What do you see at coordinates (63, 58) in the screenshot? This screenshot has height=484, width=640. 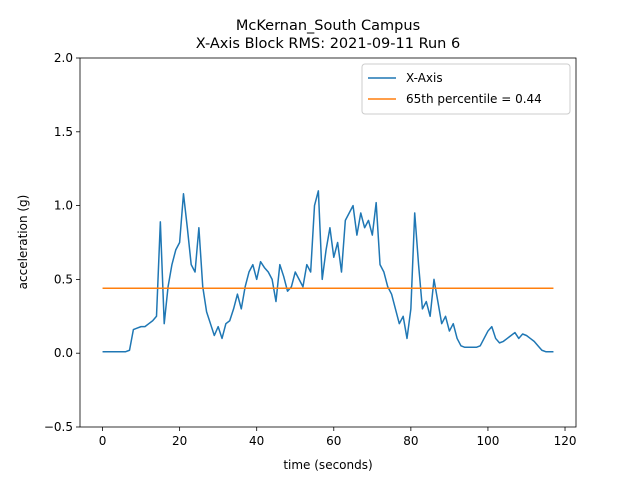 I see `y-tick-label: 2.0` at bounding box center [63, 58].